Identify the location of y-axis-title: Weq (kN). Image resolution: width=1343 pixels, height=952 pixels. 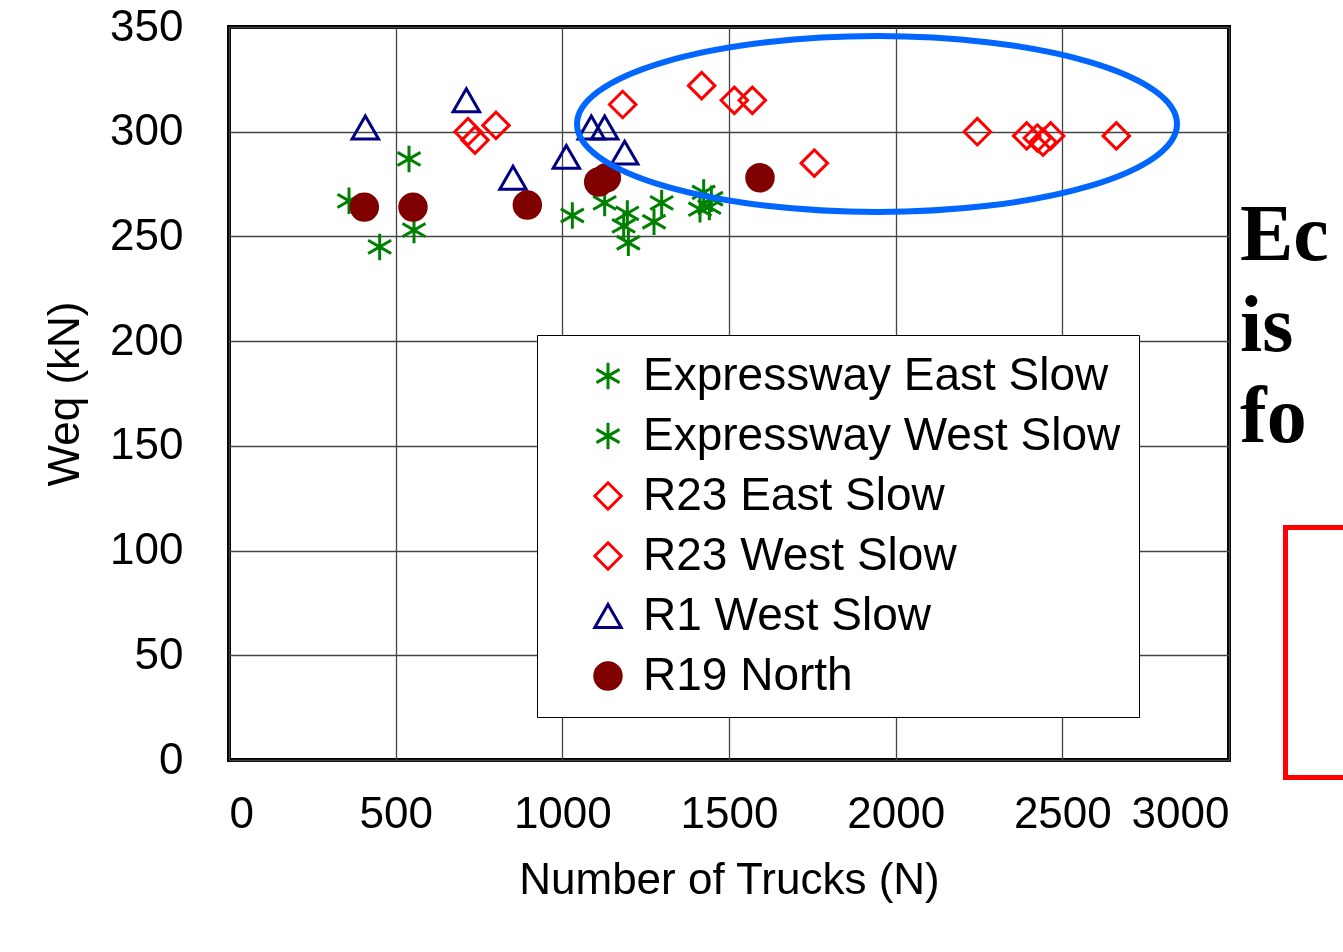
(64, 394).